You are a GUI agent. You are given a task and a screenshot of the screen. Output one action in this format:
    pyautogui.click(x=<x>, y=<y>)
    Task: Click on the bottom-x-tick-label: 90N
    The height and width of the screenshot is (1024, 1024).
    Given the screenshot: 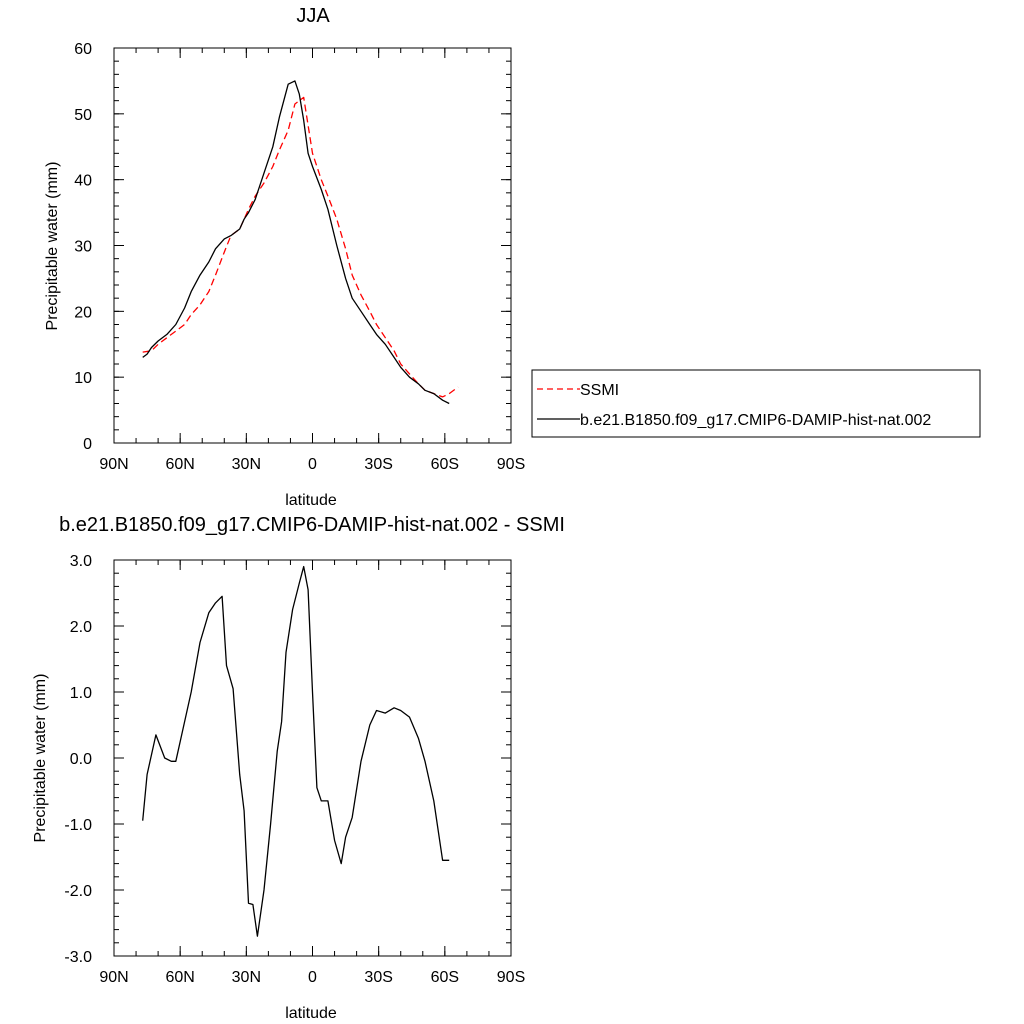 What is the action you would take?
    pyautogui.click(x=113, y=977)
    